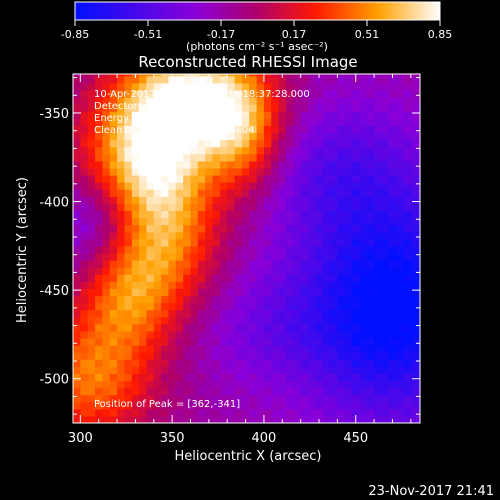  What do you see at coordinates (22, 250) in the screenshot?
I see `y-axis-label: Heliocentric Y (arcsec)` at bounding box center [22, 250].